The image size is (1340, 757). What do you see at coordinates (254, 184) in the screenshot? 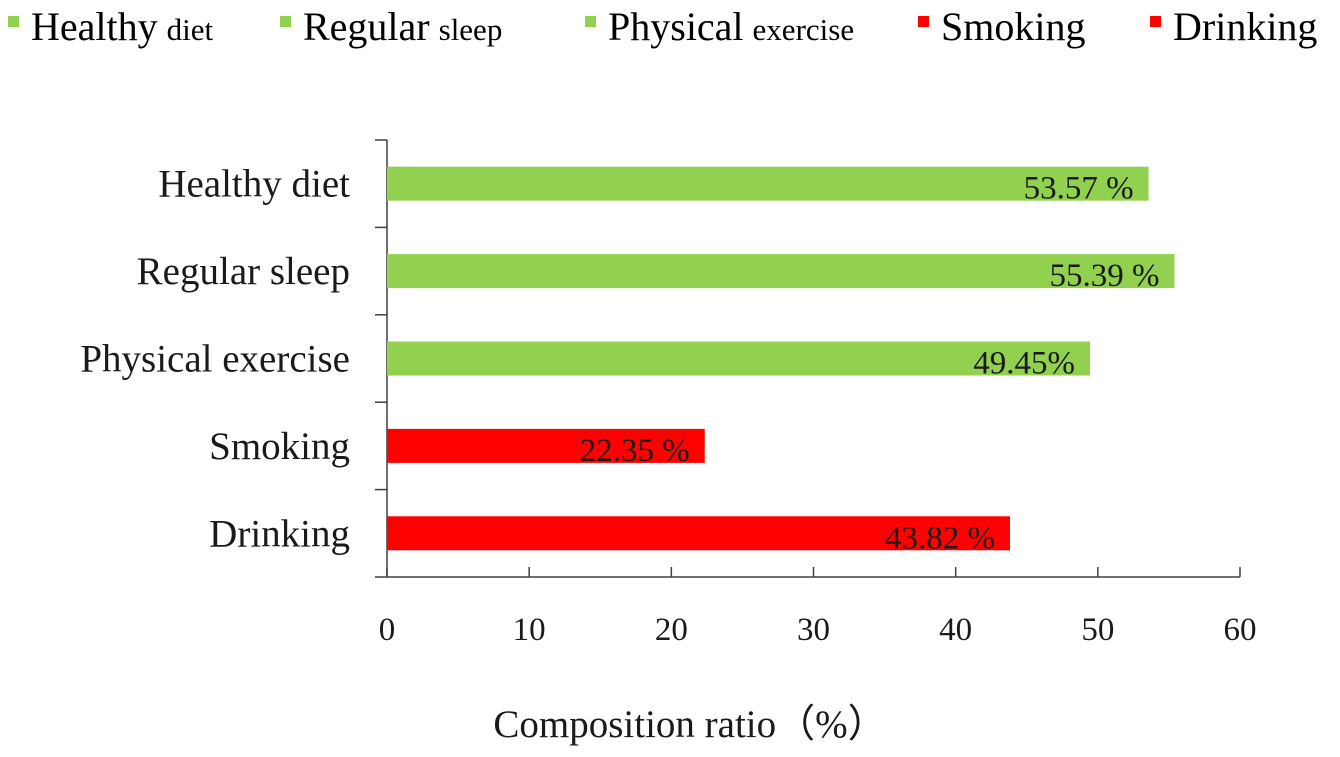
I see `category-label: Healthy diet` at bounding box center [254, 184].